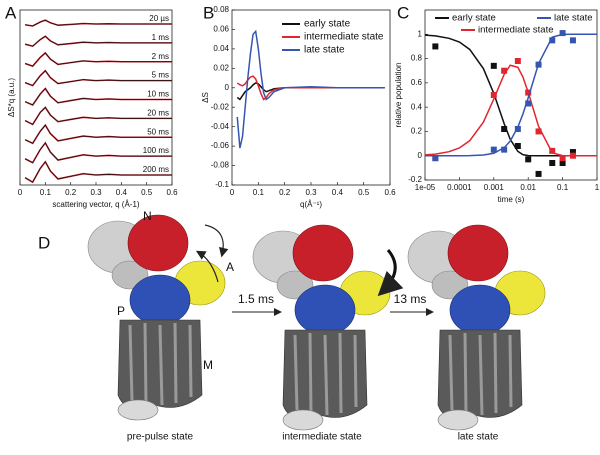  What do you see at coordinates (221, 29) in the screenshot?
I see `y-tick-label: 0.06` at bounding box center [221, 29].